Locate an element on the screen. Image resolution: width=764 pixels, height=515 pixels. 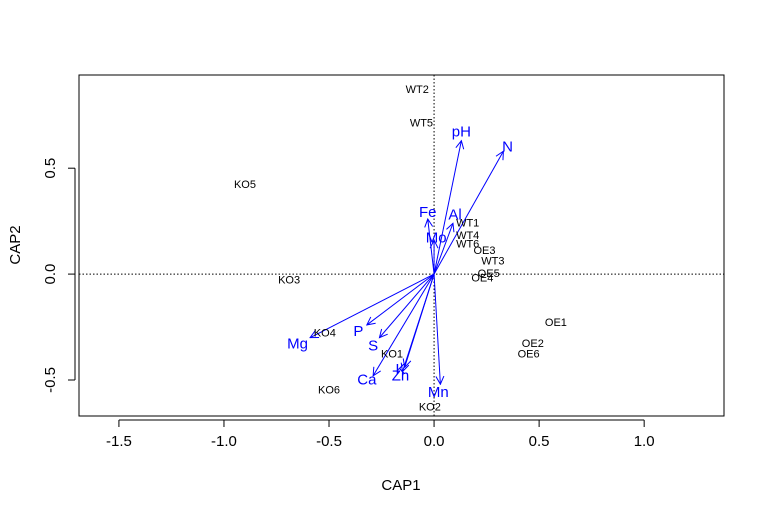
x-tick-label: -1.5 is located at coordinates (119, 441).